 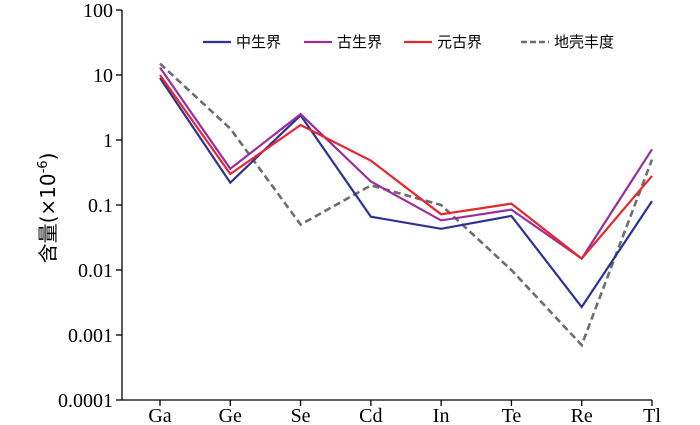 What do you see at coordinates (103, 76) in the screenshot?
I see `y-tick-label: 10` at bounding box center [103, 76].